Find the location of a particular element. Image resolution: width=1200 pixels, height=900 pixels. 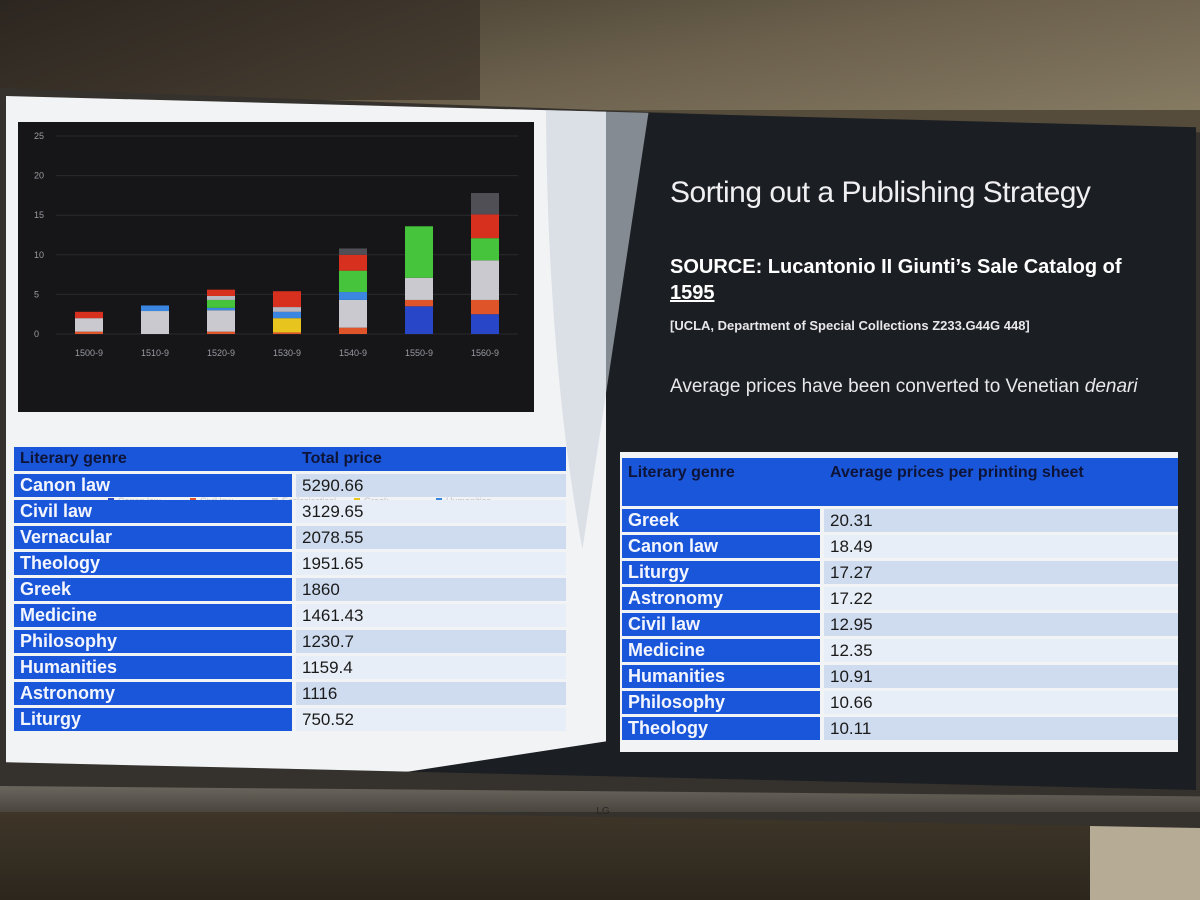

x-tick-label: 1530-9 is located at coordinates (287, 353).